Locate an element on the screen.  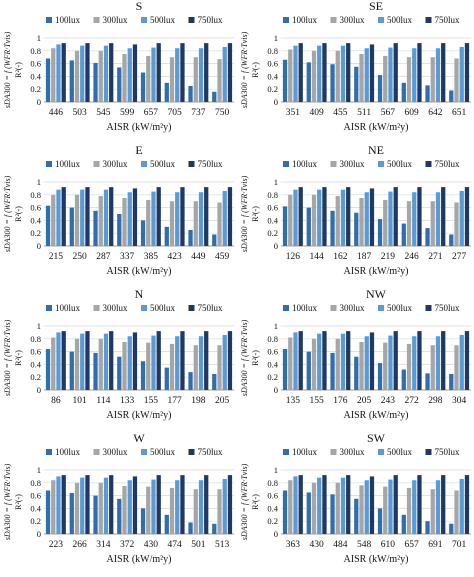
x-tick-label: 750 is located at coordinates (222, 113).